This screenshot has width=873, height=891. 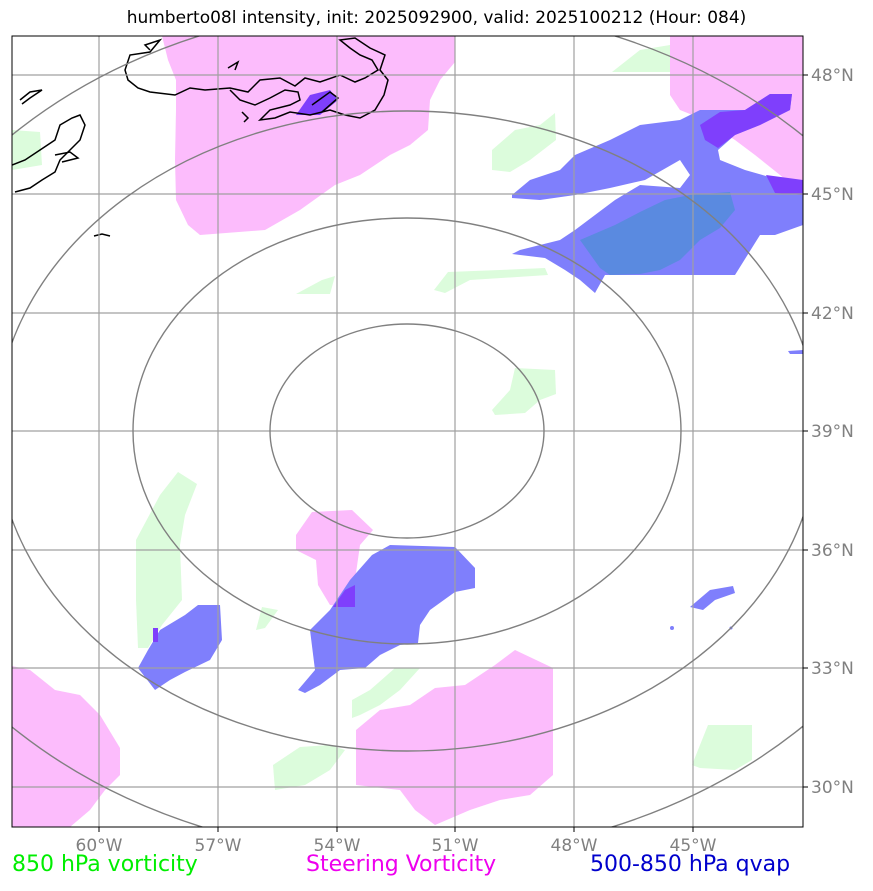 What do you see at coordinates (396, 846) in the screenshot?
I see `lon-labels: 60°W 57°W 54°W 51°W 48°W 45°W` at bounding box center [396, 846].